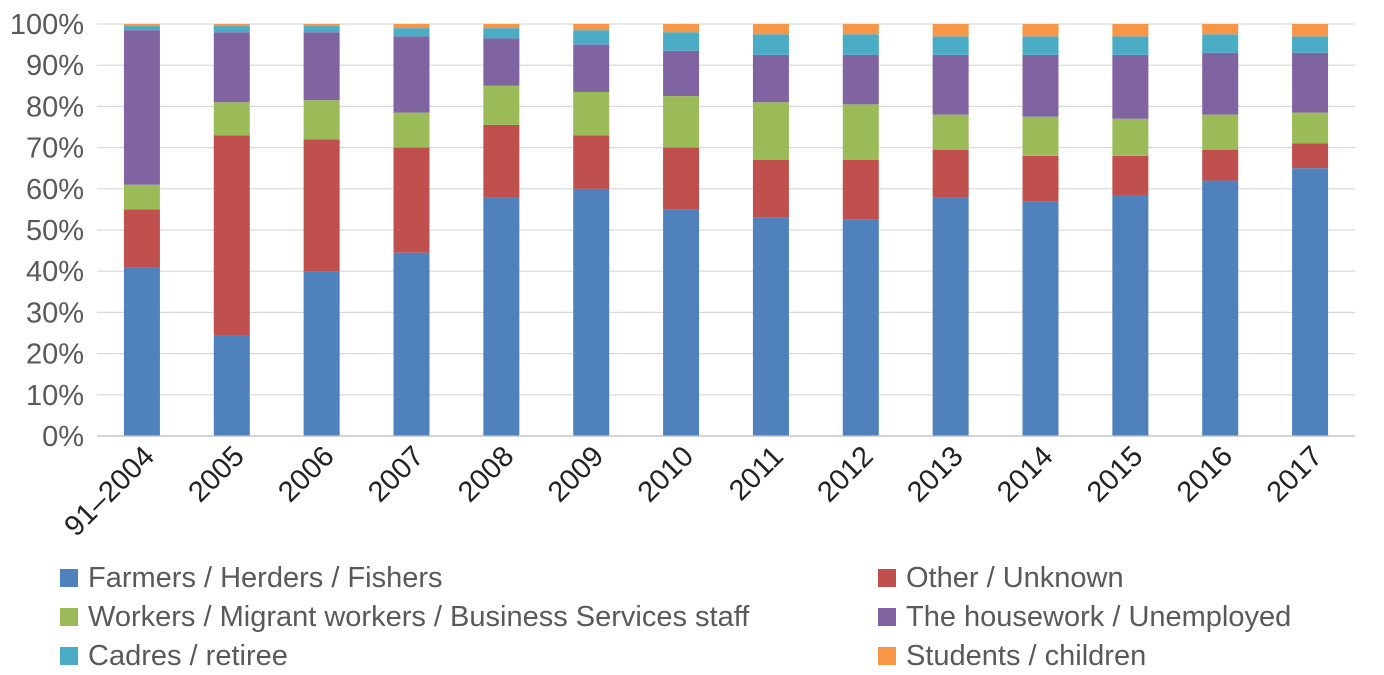  Describe the element at coordinates (63, 437) in the screenshot. I see `y-tick-label: 0%` at that location.